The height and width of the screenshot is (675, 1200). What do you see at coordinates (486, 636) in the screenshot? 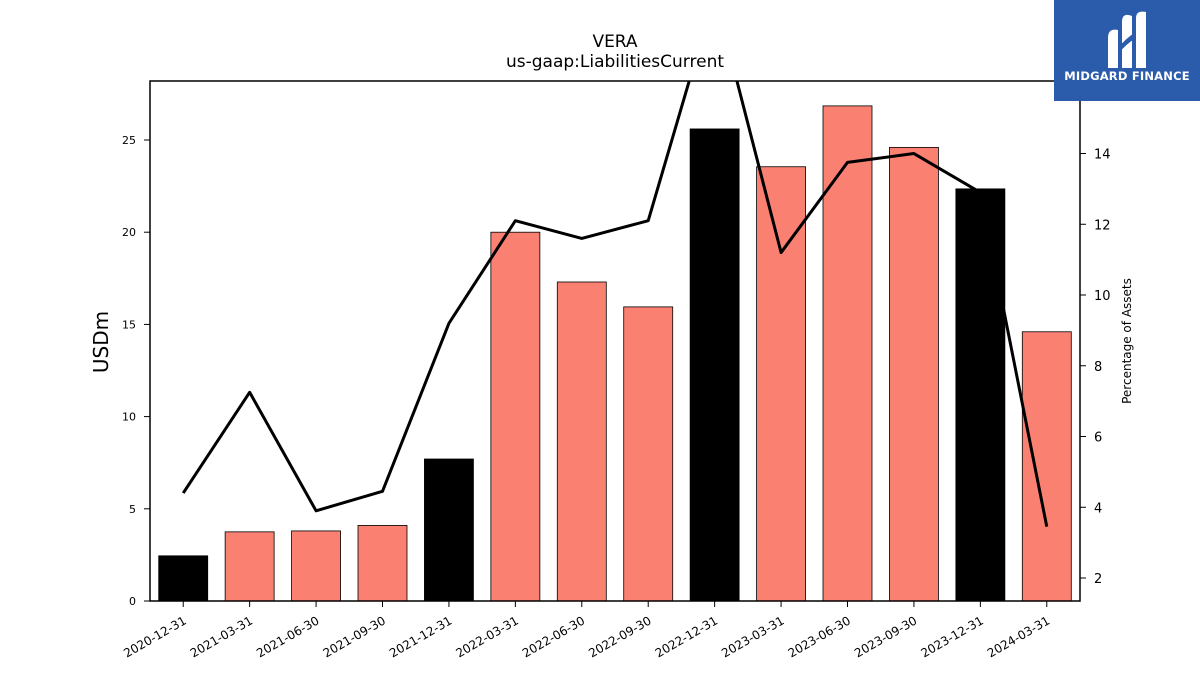
I see `x-tick-label: 2022-03-31` at bounding box center [486, 636].